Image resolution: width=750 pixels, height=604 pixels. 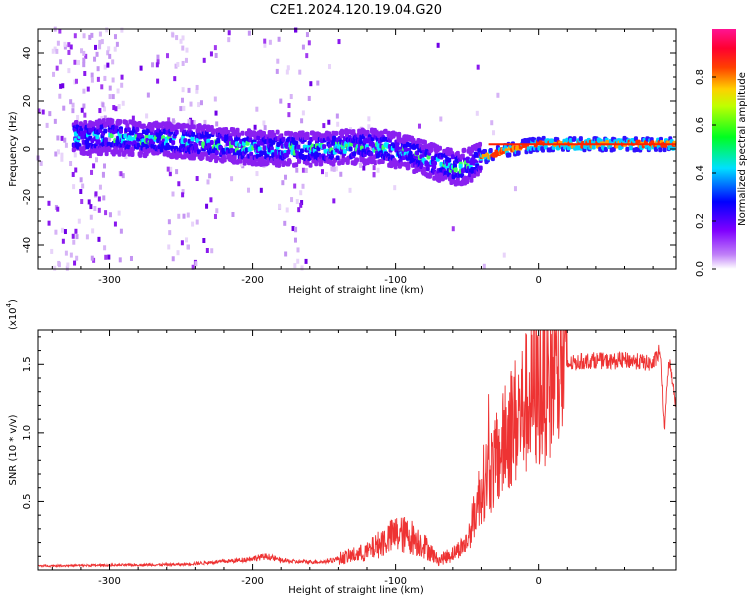 I want to click on colorbar-tick-label: 0.2, so click(x=700, y=221).